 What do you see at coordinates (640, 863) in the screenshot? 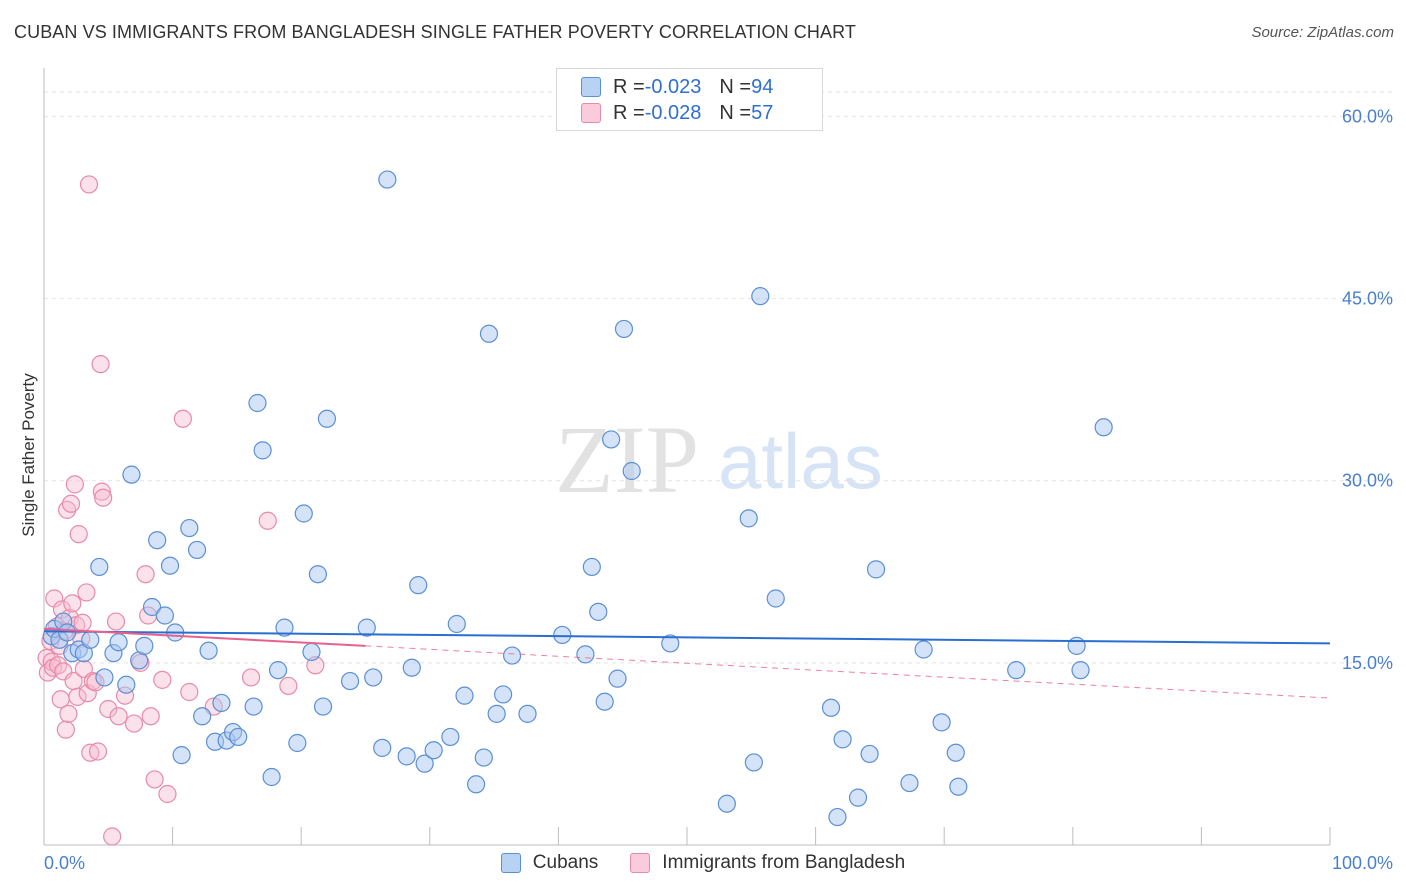
I see `bangladesh-legend-swatch` at bounding box center [640, 863].